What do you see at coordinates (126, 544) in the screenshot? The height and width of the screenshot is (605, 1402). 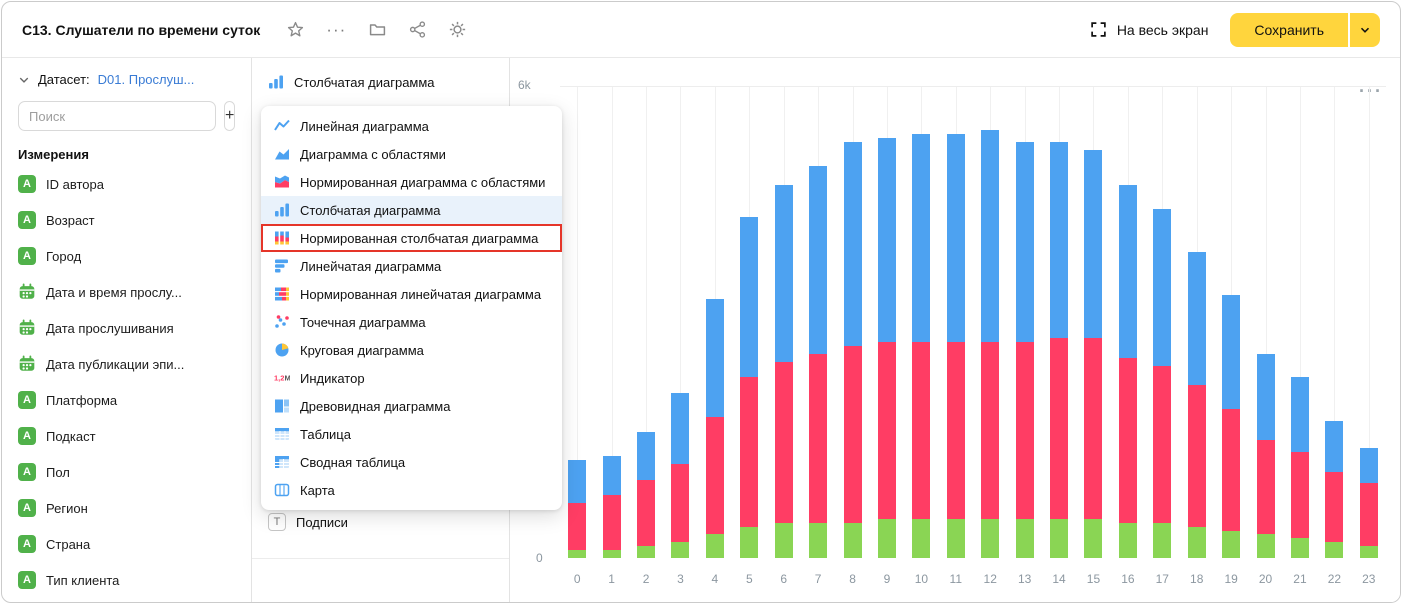 I see `field-item: A Страна` at bounding box center [126, 544].